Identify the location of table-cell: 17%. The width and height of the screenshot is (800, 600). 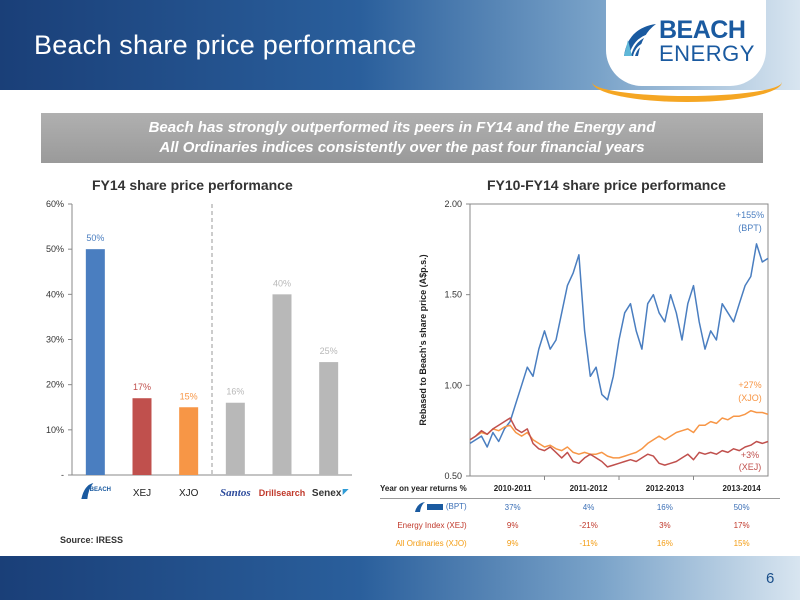
(741, 525).